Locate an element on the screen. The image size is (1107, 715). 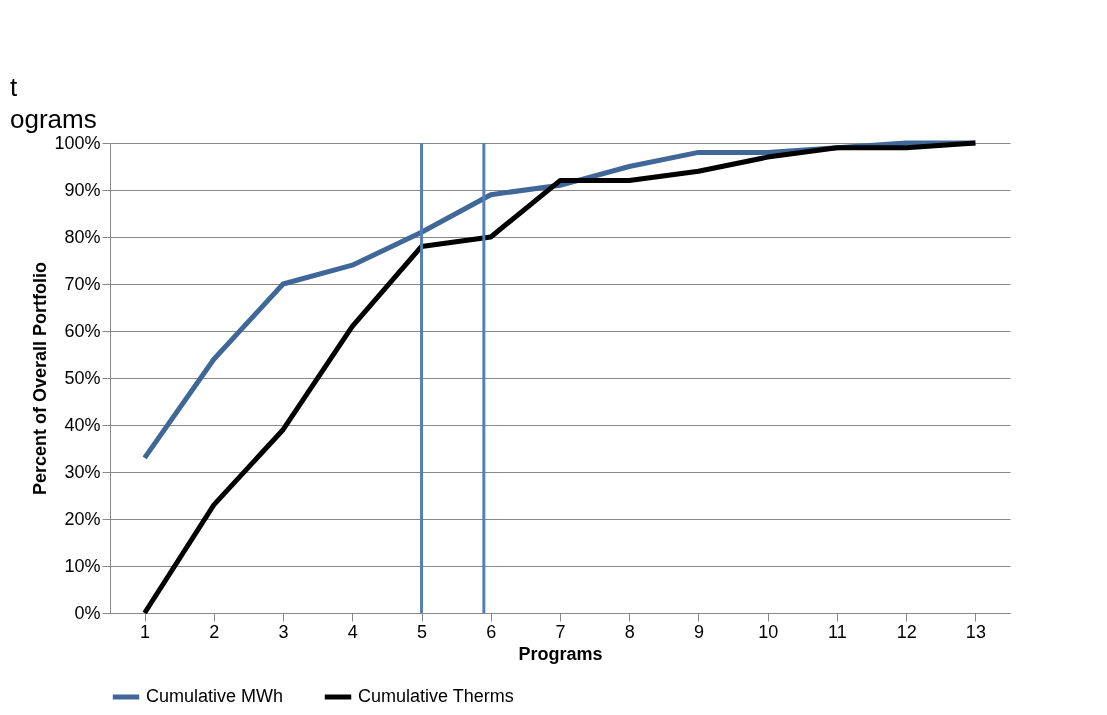
x-tick-label: 4 is located at coordinates (352, 631).